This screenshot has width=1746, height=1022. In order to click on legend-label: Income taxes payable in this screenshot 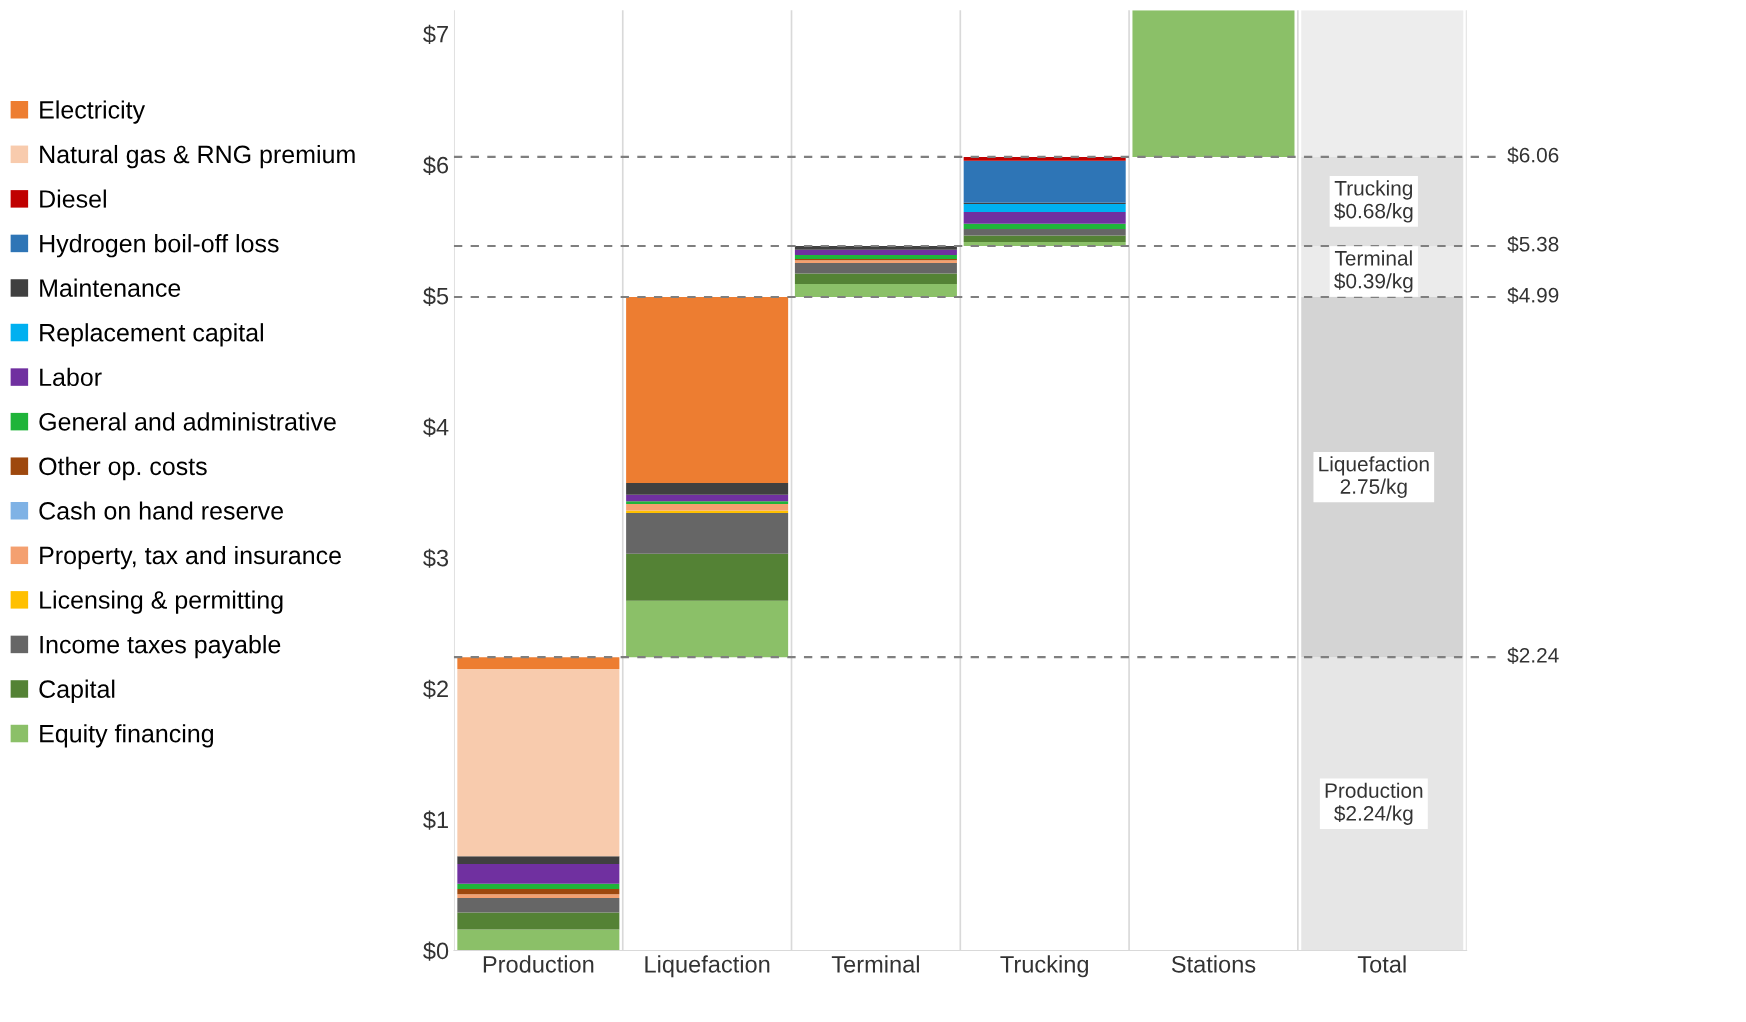, I will do `click(160, 647)`.